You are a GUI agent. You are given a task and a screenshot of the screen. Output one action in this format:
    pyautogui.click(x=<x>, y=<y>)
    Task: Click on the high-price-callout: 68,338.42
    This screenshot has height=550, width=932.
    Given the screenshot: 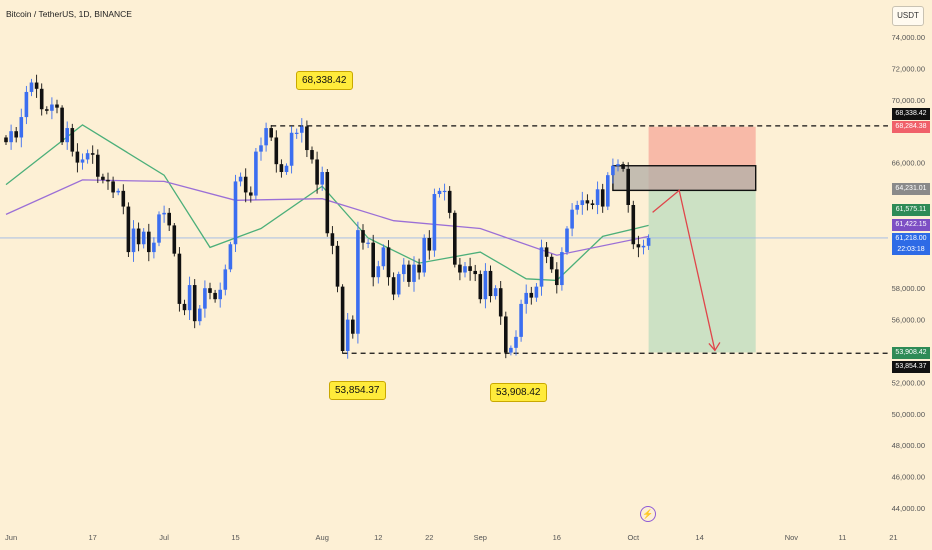 What is the action you would take?
    pyautogui.click(x=324, y=80)
    